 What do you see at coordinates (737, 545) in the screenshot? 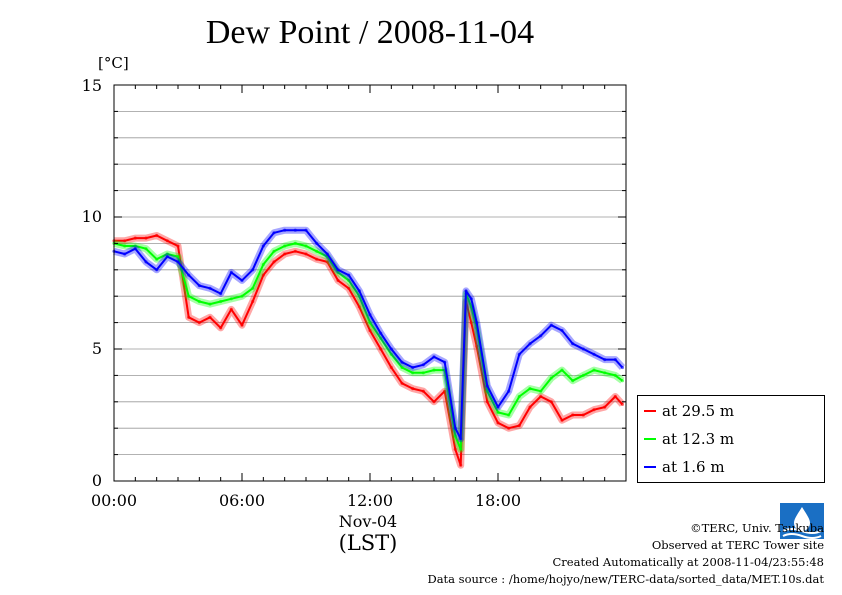
I see `site-text: Observed at TERC Tower site` at bounding box center [737, 545].